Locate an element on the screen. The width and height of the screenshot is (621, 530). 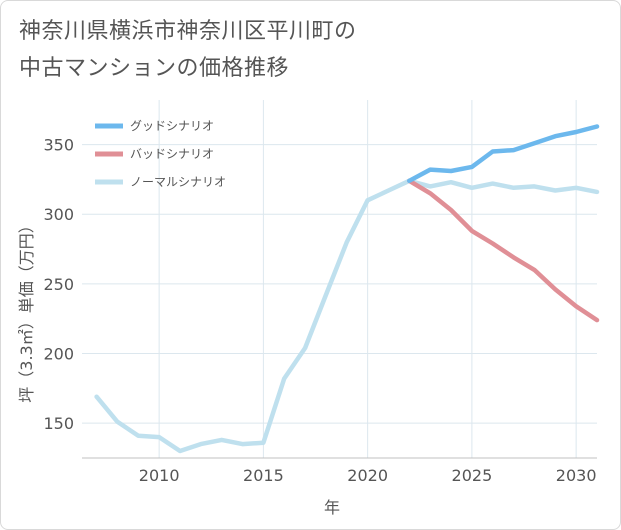
x-tick-label: 2010 is located at coordinates (159, 475).